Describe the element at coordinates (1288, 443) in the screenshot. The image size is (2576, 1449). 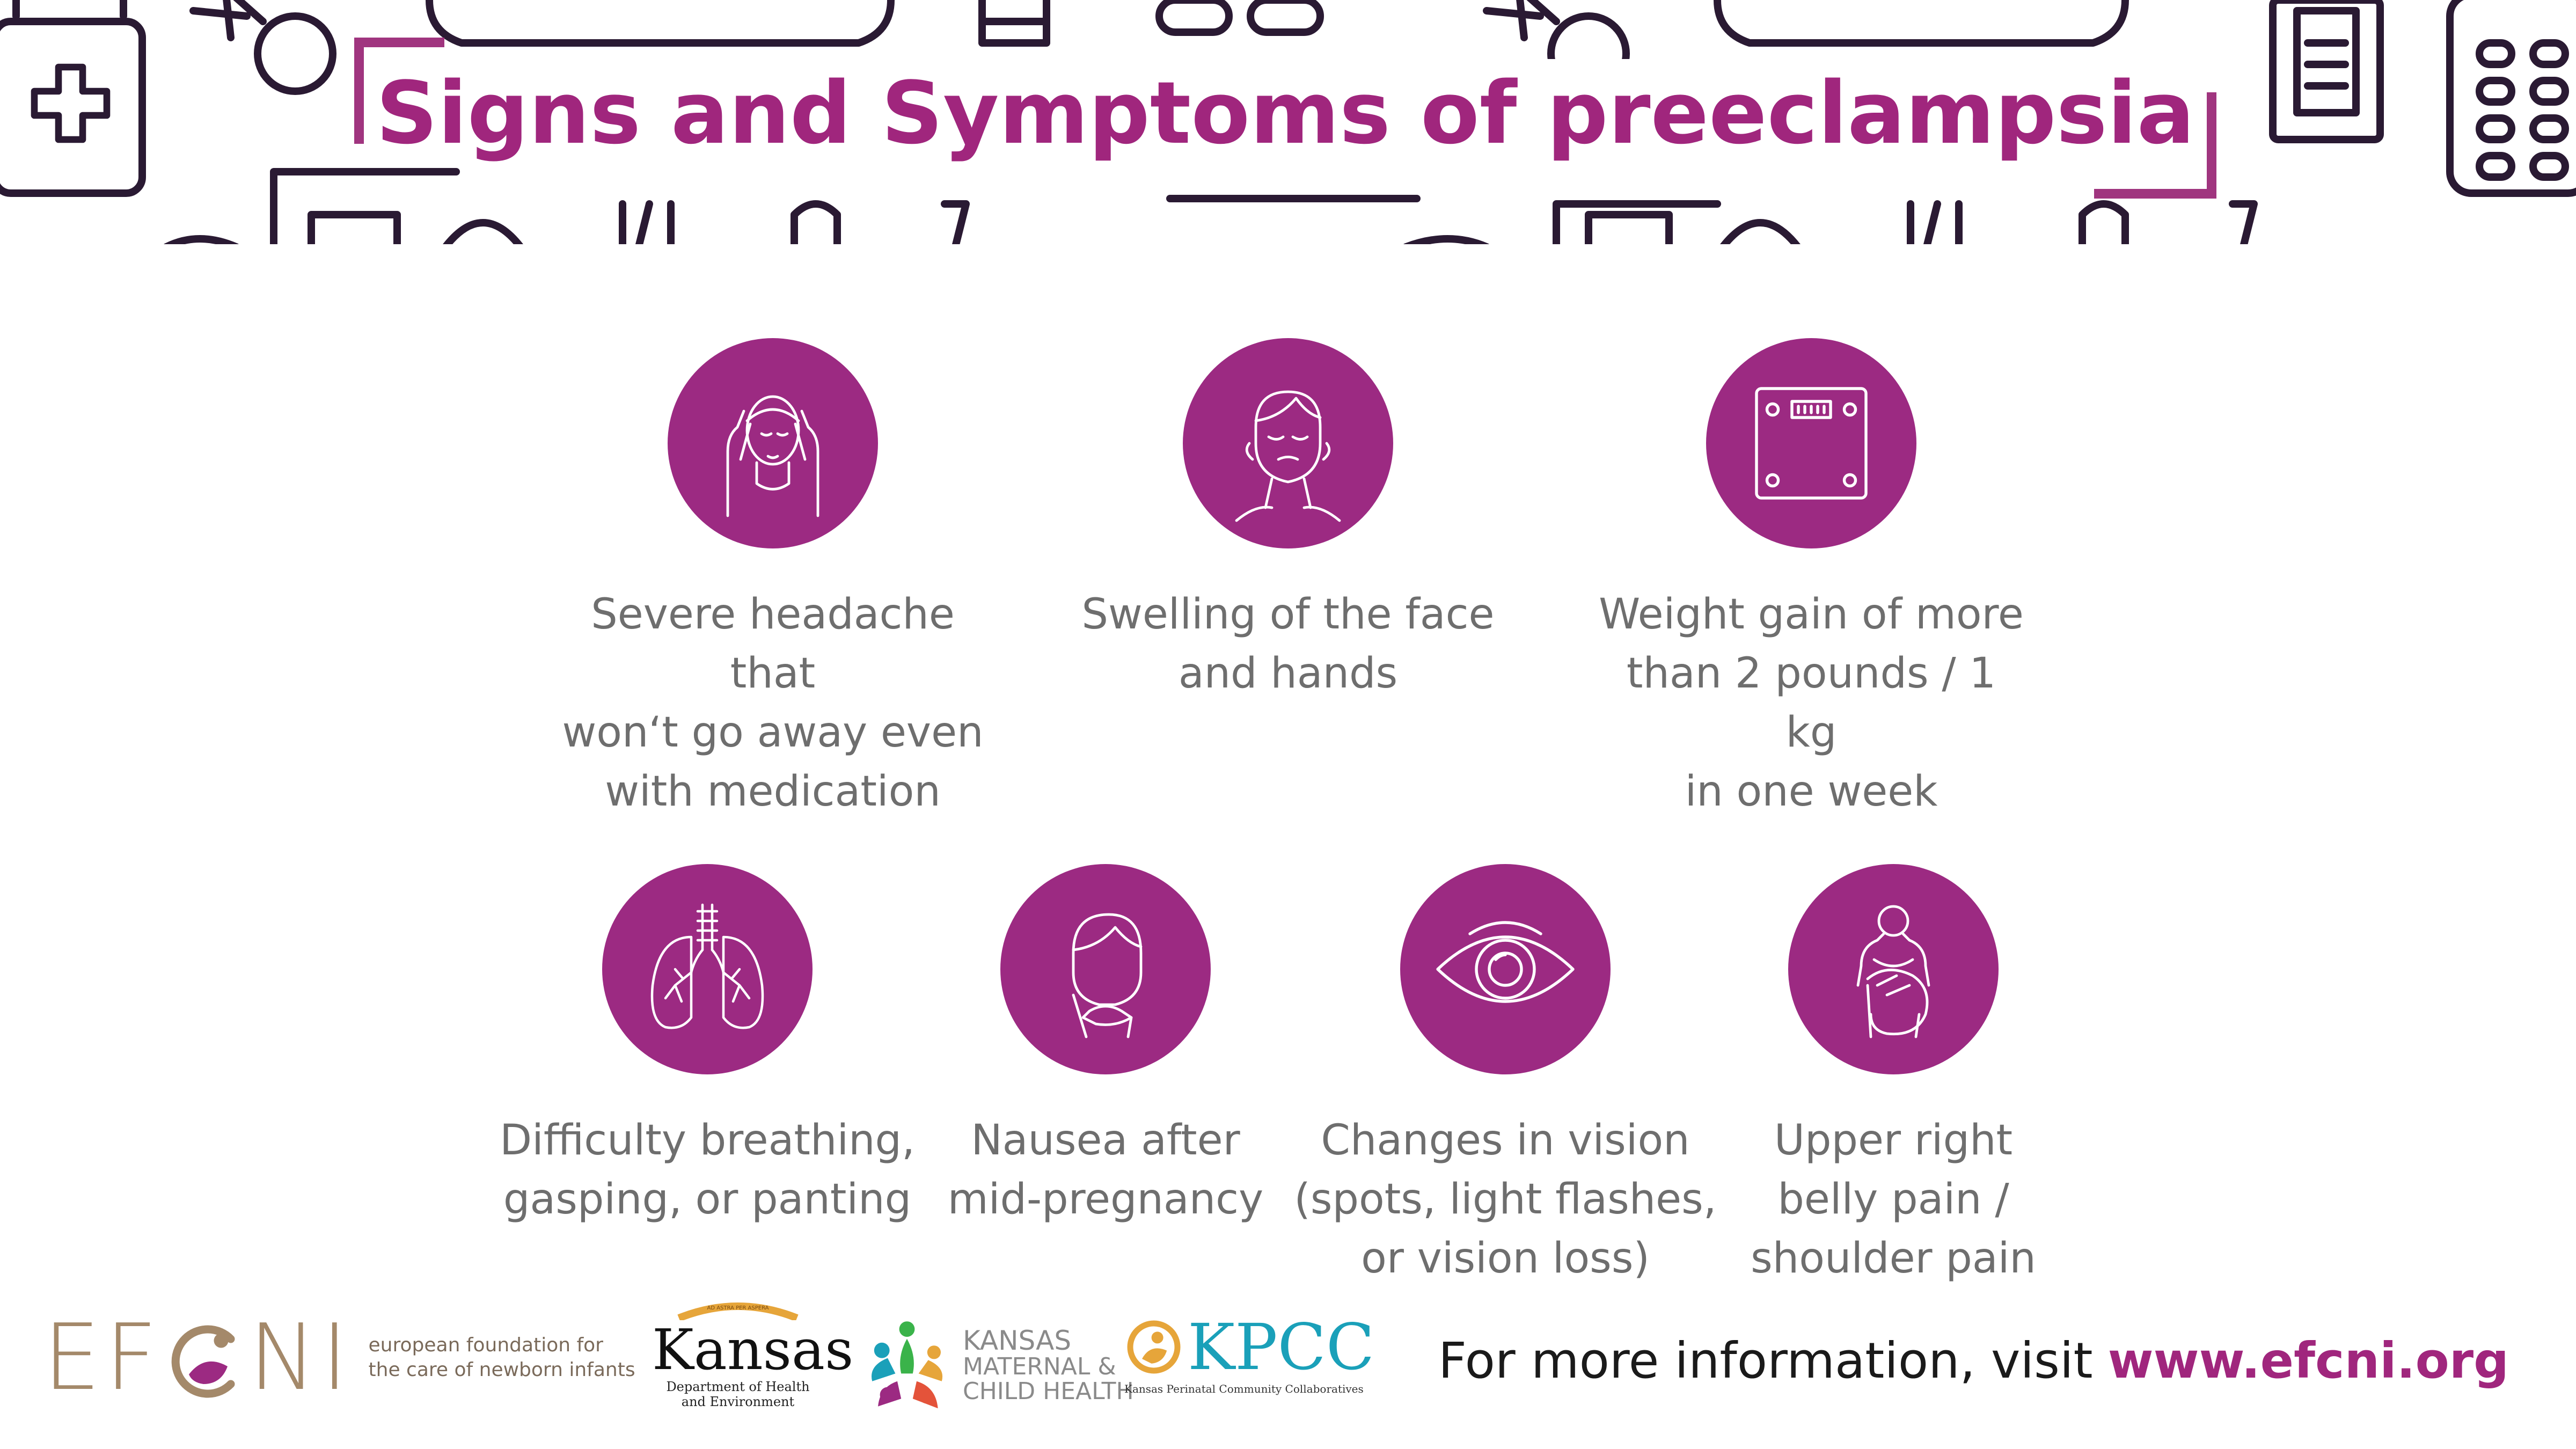
I see `face-swelling-icon` at that location.